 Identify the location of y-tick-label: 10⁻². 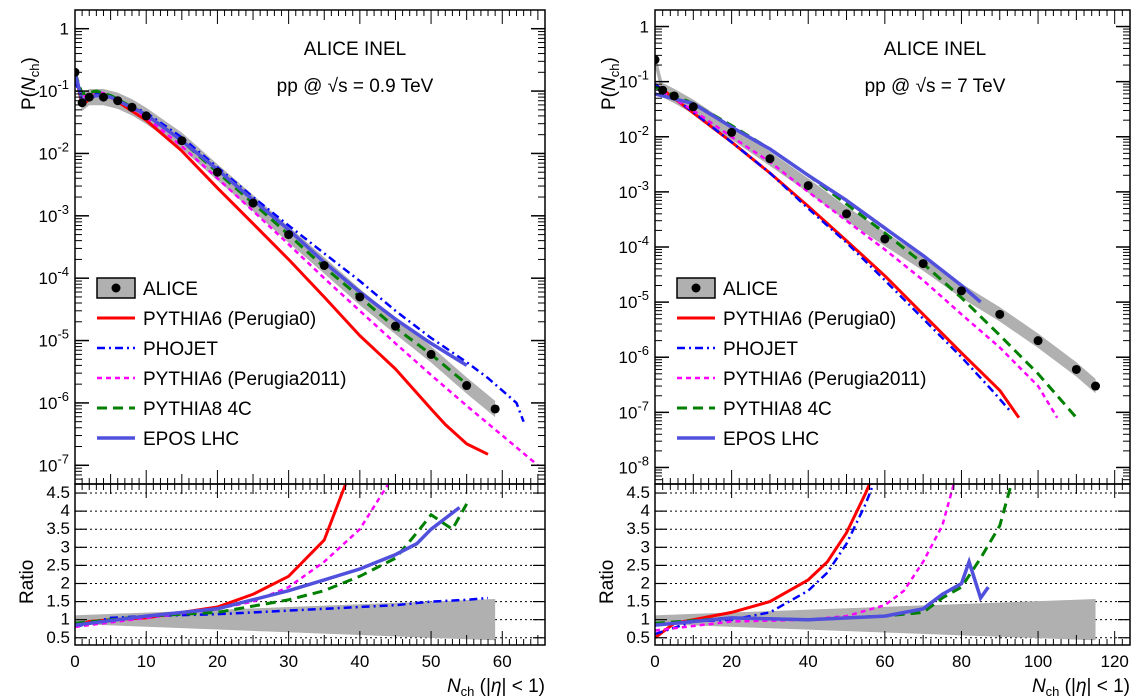
(634, 135).